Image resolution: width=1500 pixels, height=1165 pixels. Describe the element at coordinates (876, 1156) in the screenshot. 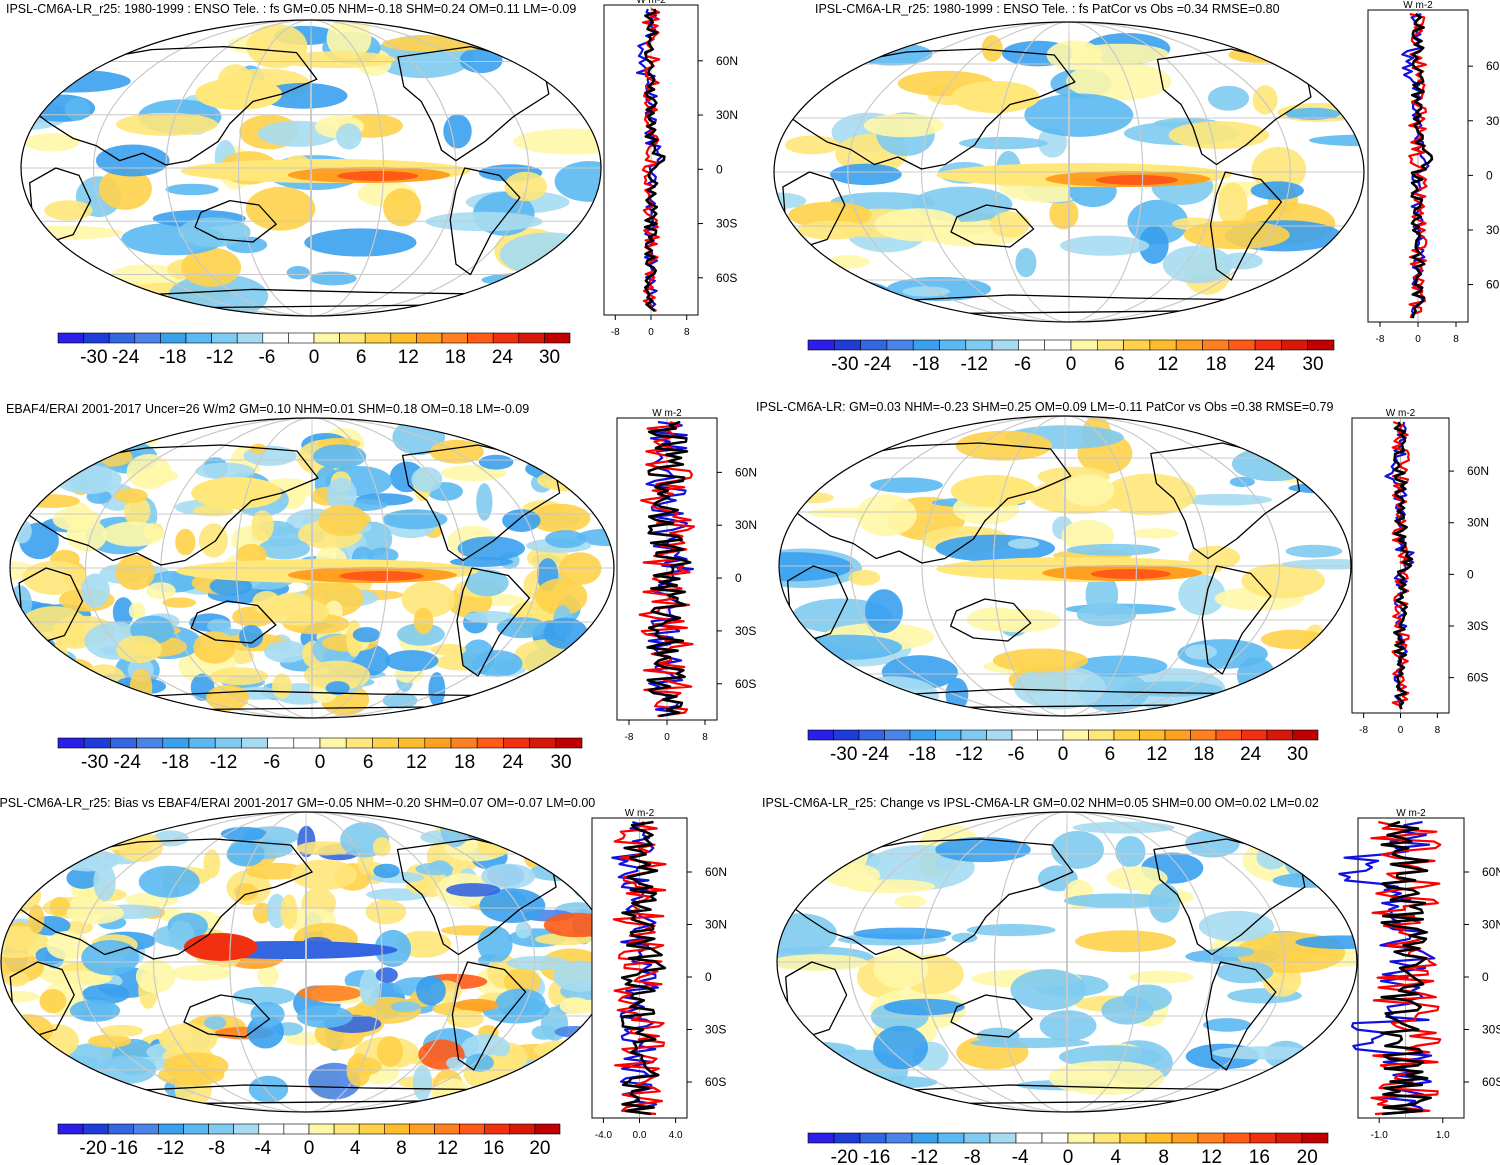

I see `colorbar-tick-label: -16` at that location.